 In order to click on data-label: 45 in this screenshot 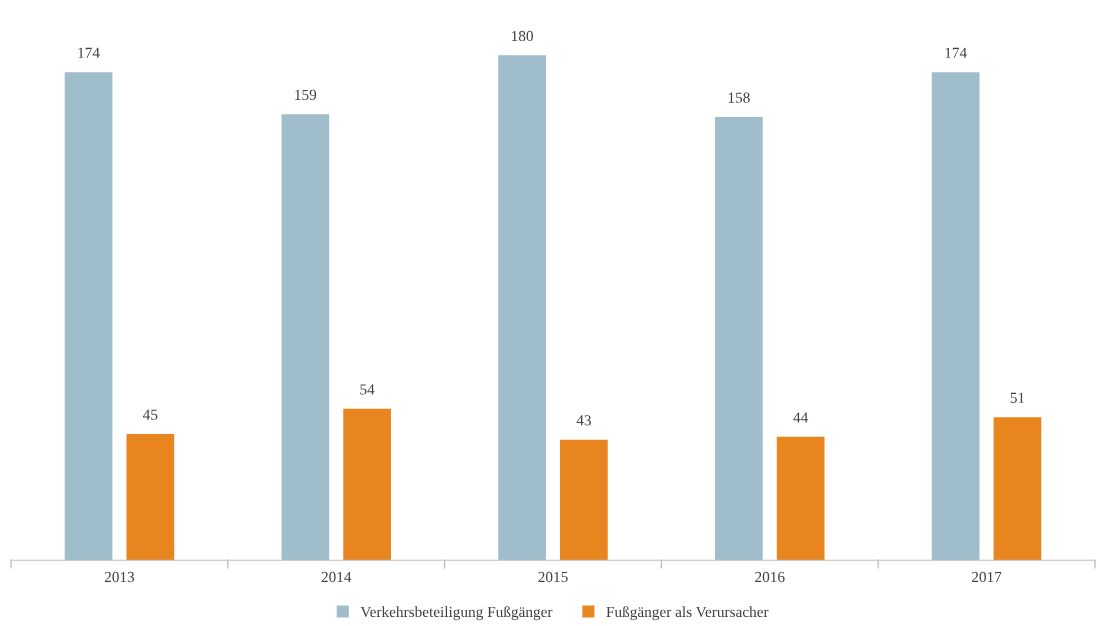, I will do `click(150, 414)`.